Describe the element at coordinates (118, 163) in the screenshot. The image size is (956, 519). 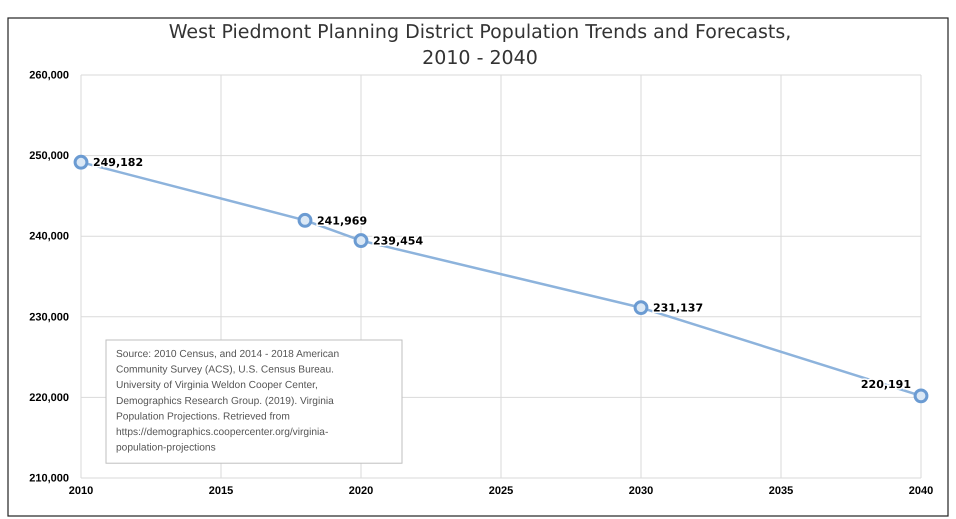
I see `data-label: 249,182` at that location.